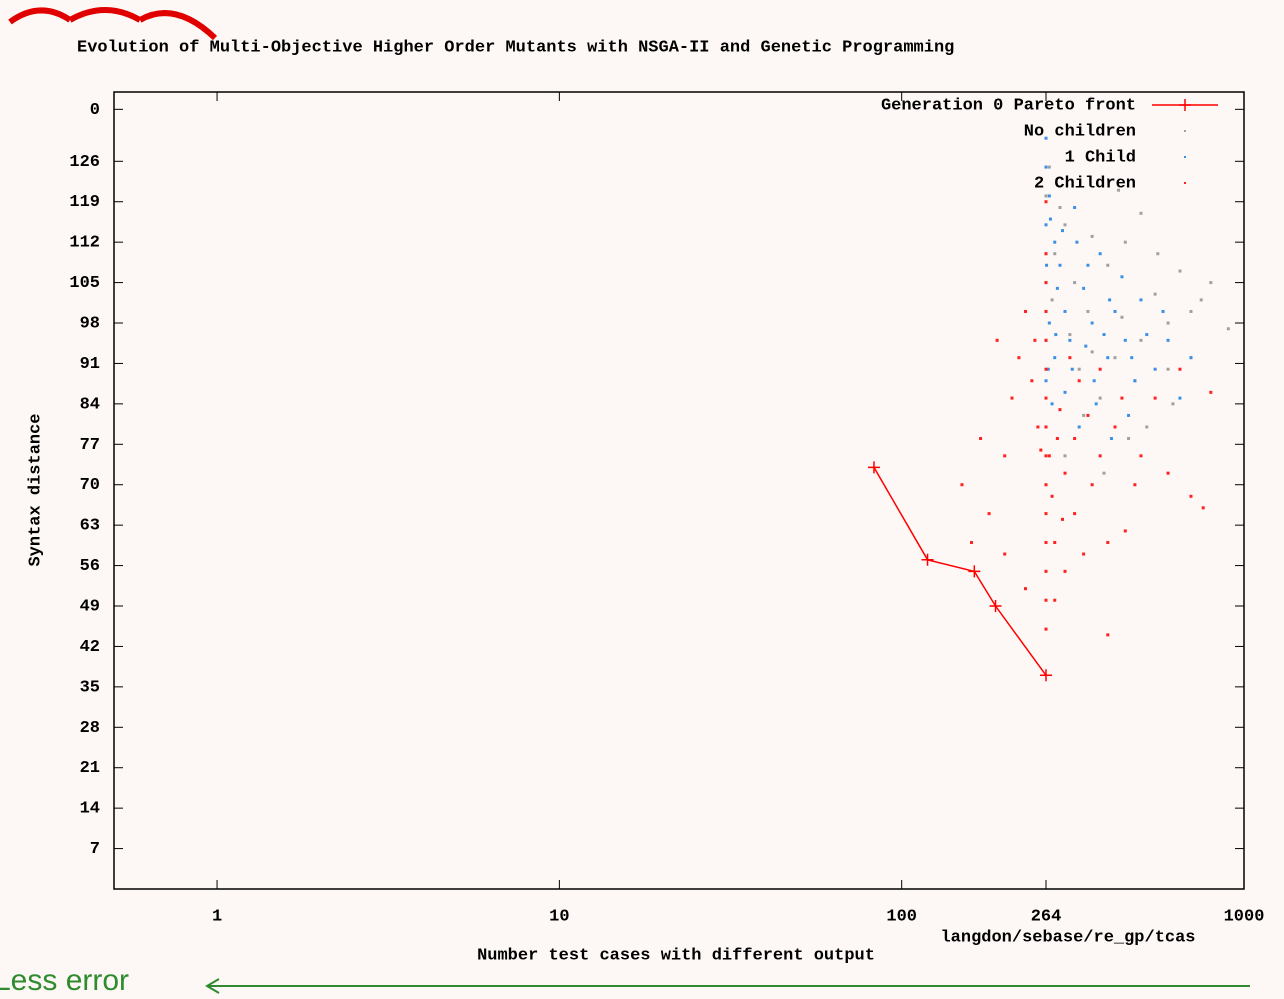  I want to click on y-tick-label: 112, so click(84, 243).